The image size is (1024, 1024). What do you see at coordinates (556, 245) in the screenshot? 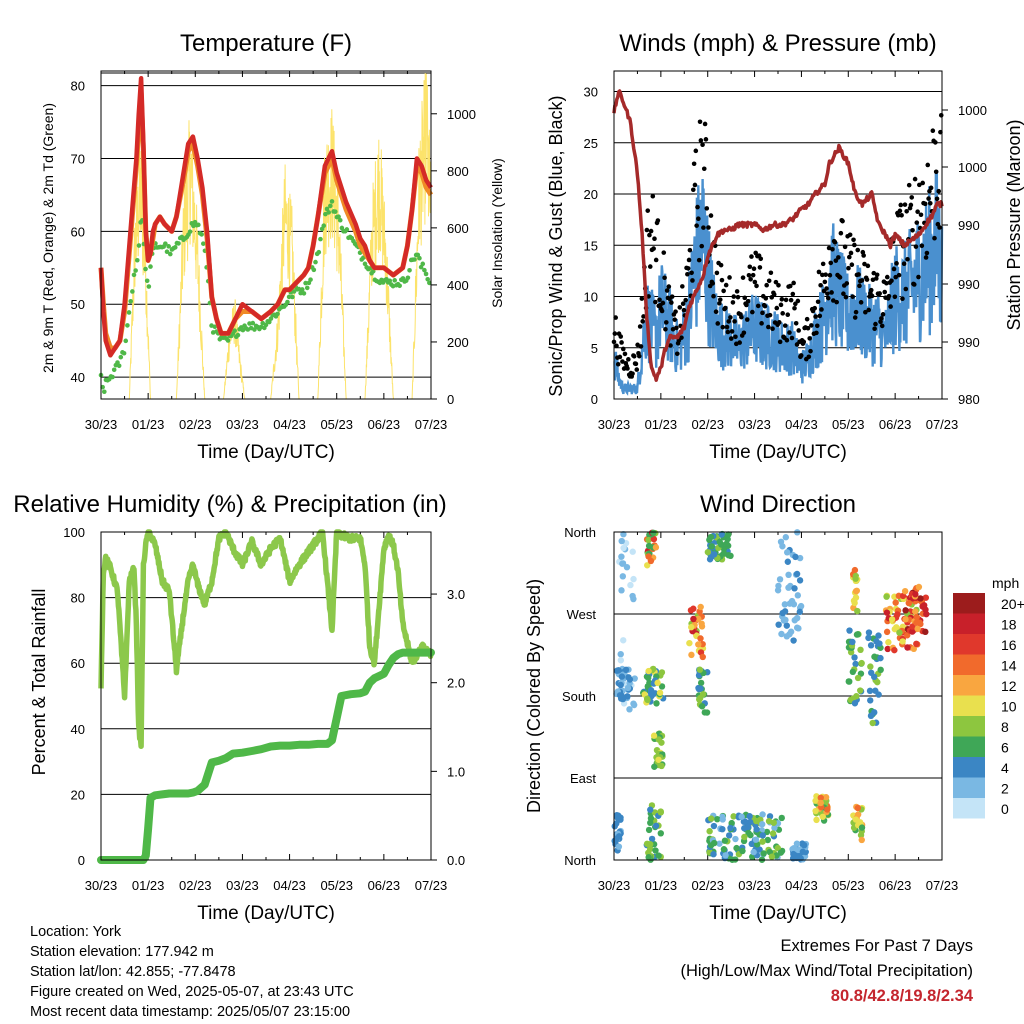
I see `y-axis-label: Sonic/Prop Wind & Gust (Blue, Black)` at bounding box center [556, 245].